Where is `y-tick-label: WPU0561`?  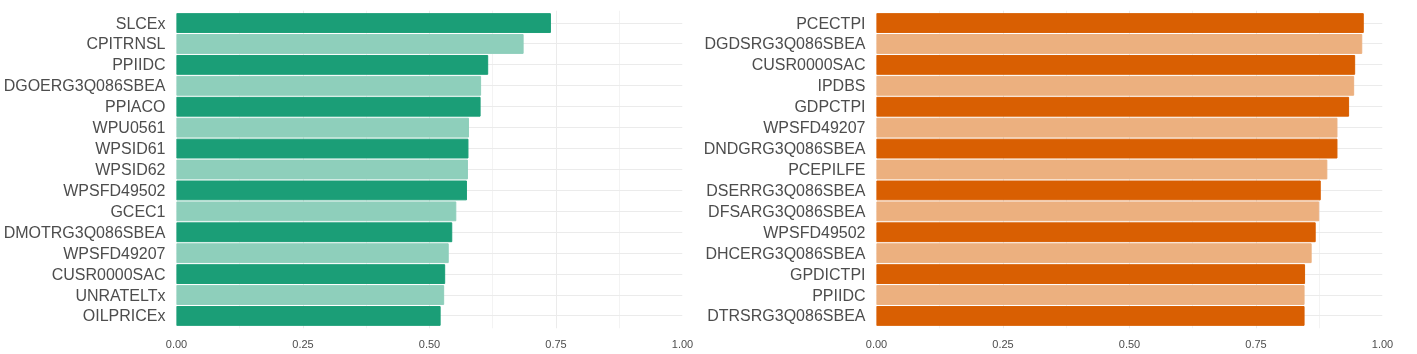 y-tick-label: WPU0561 is located at coordinates (129, 128).